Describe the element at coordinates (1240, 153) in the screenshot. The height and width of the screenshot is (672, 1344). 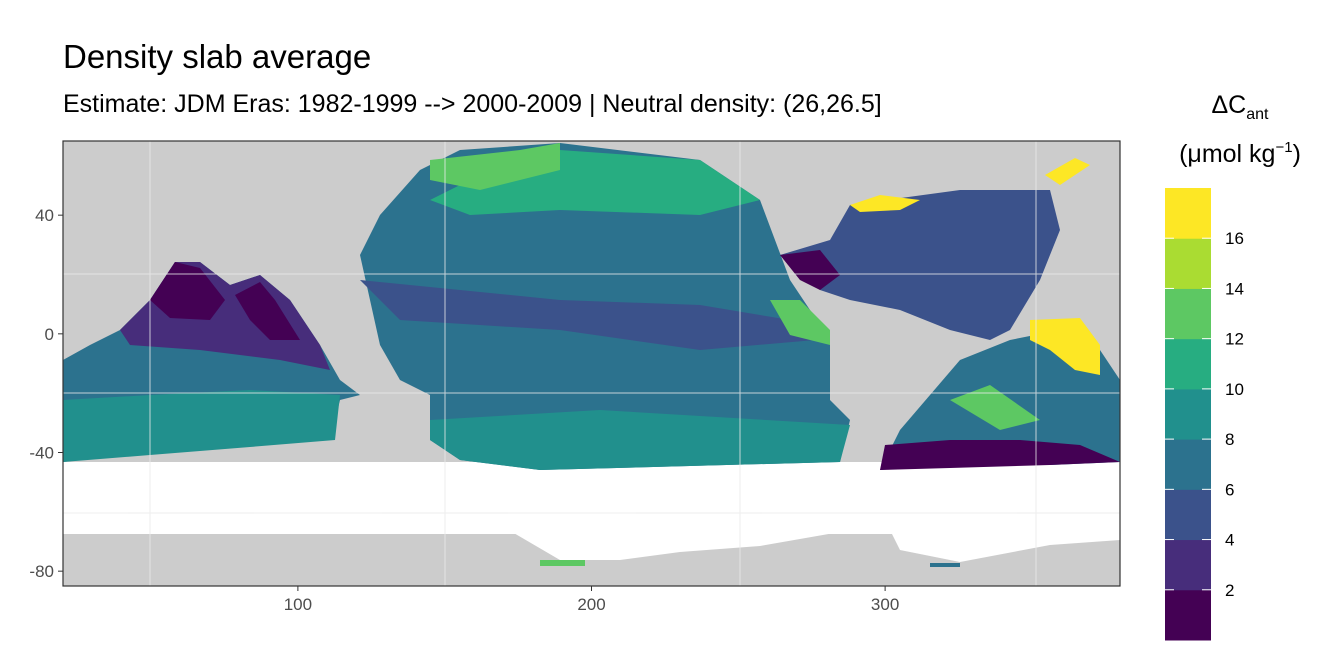
I see `legend-unit: (μmol kg−1)` at that location.